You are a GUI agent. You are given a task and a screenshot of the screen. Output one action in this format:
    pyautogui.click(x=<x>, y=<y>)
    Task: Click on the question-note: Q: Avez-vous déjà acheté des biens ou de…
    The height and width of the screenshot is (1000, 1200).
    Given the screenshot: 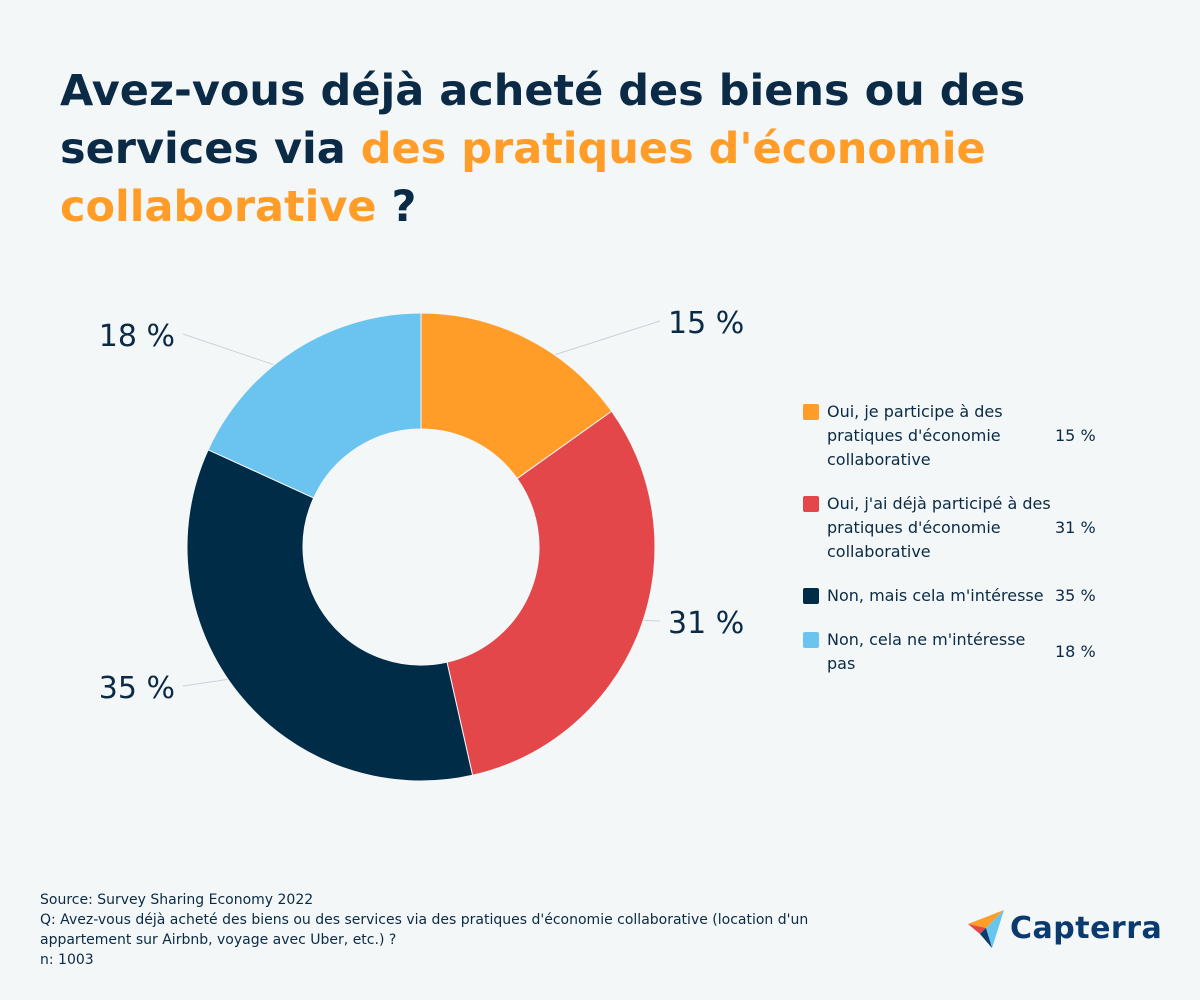 What is the action you would take?
    pyautogui.click(x=424, y=930)
    